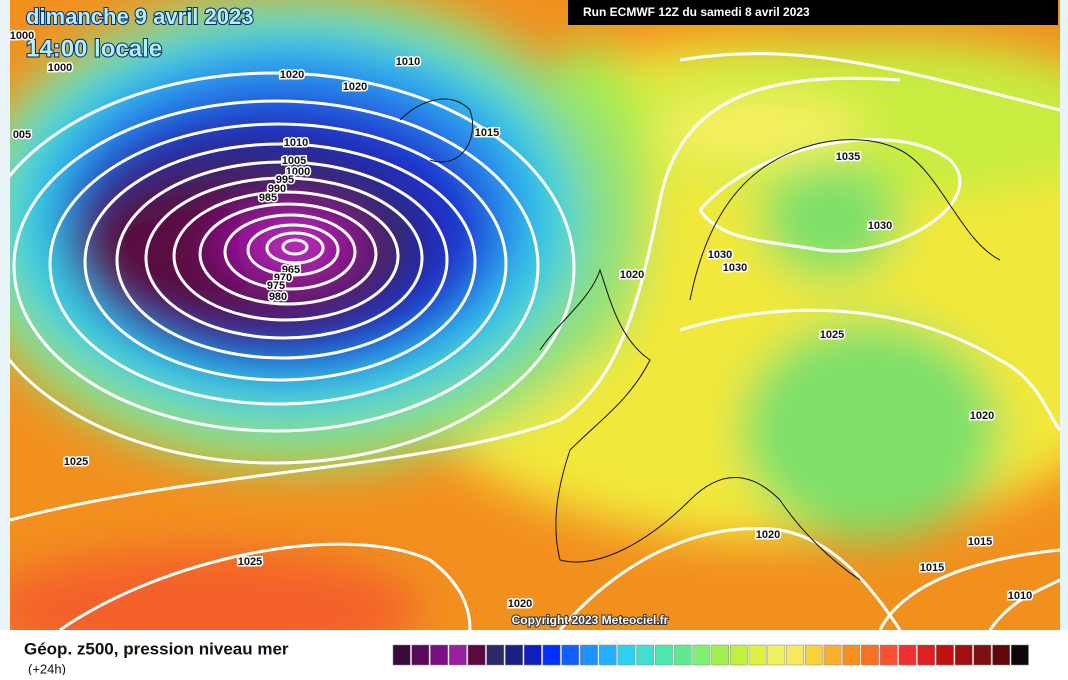  Describe the element at coordinates (696, 12) in the screenshot. I see `run-text: Run ECMWF 12Z du samedi 8 avril 2023` at that location.